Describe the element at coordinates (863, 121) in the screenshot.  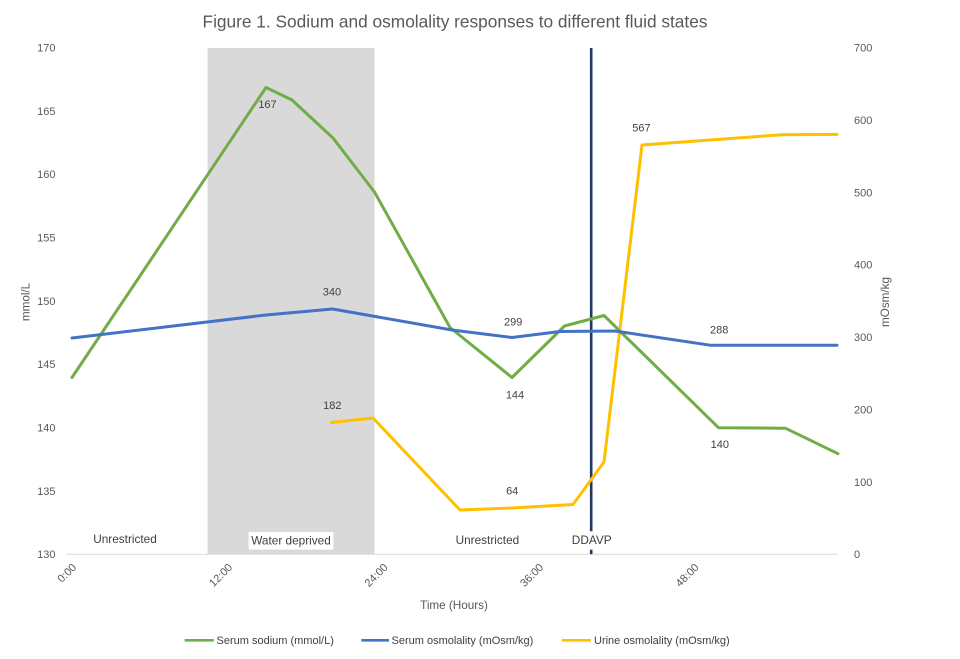
I see `svg-text: 600` at that location.